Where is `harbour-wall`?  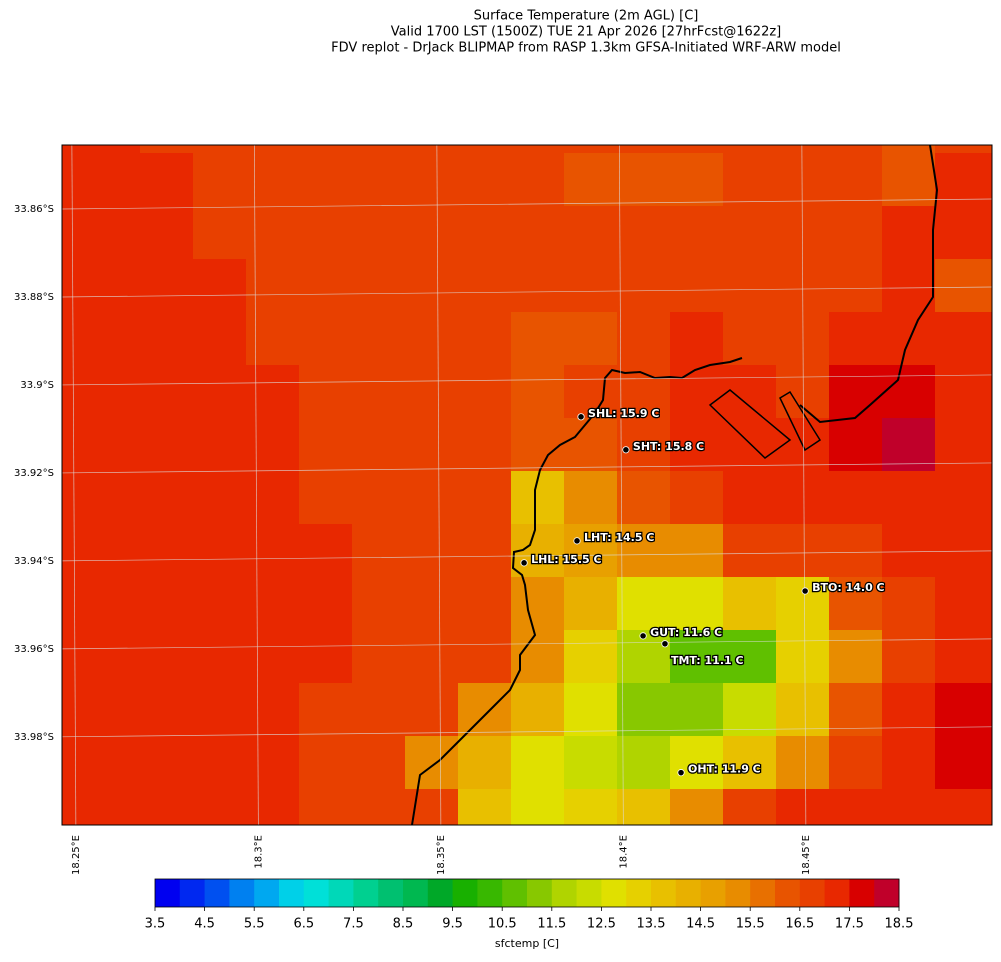 harbour-wall is located at coordinates (750, 424).